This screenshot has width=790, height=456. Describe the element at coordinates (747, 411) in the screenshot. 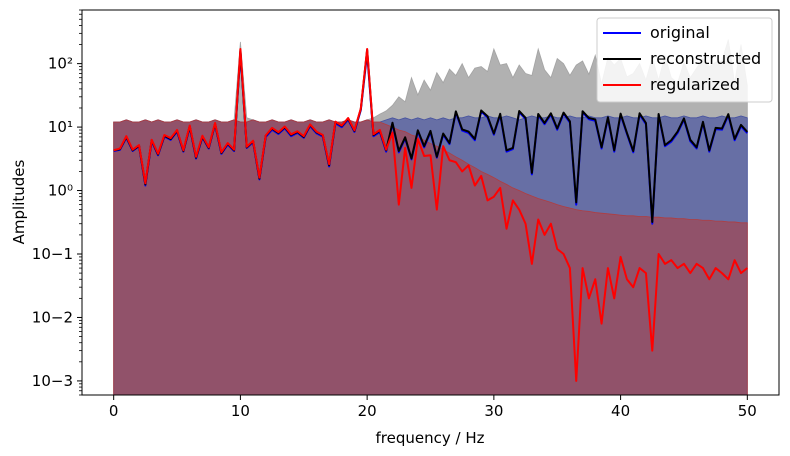

I see `x-tick-label: 50` at that location.